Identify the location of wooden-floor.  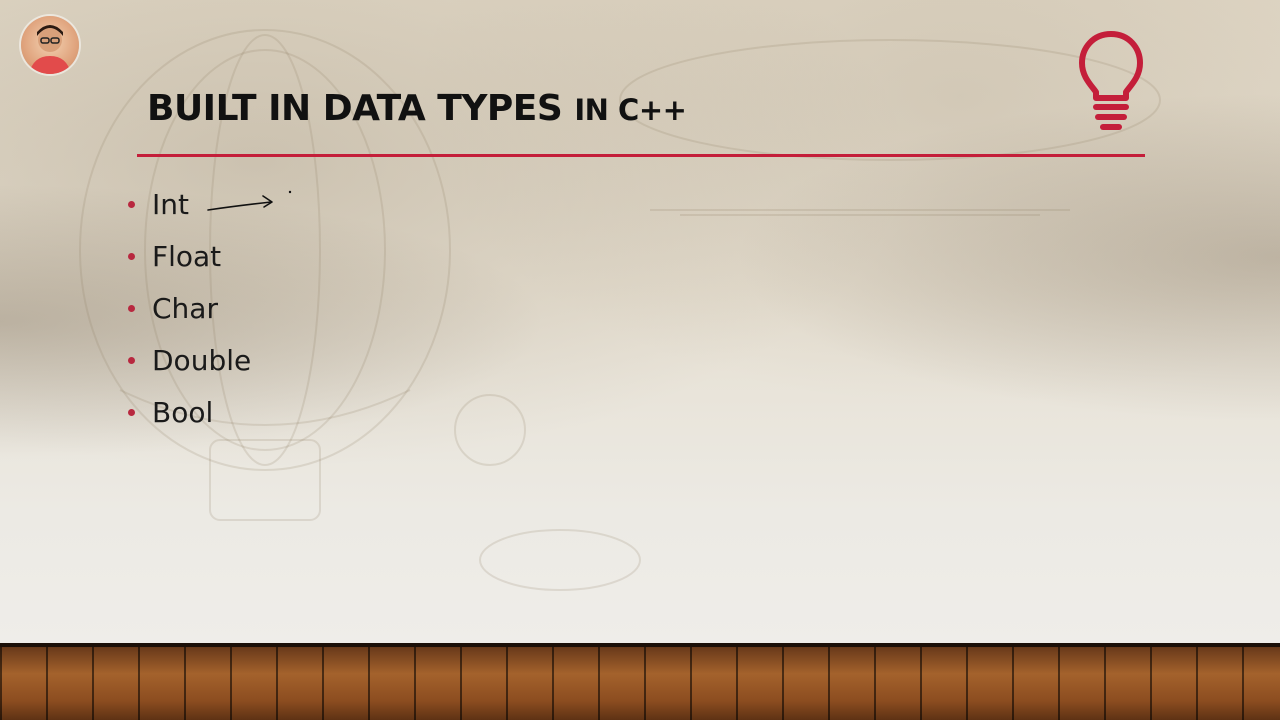
(640, 681).